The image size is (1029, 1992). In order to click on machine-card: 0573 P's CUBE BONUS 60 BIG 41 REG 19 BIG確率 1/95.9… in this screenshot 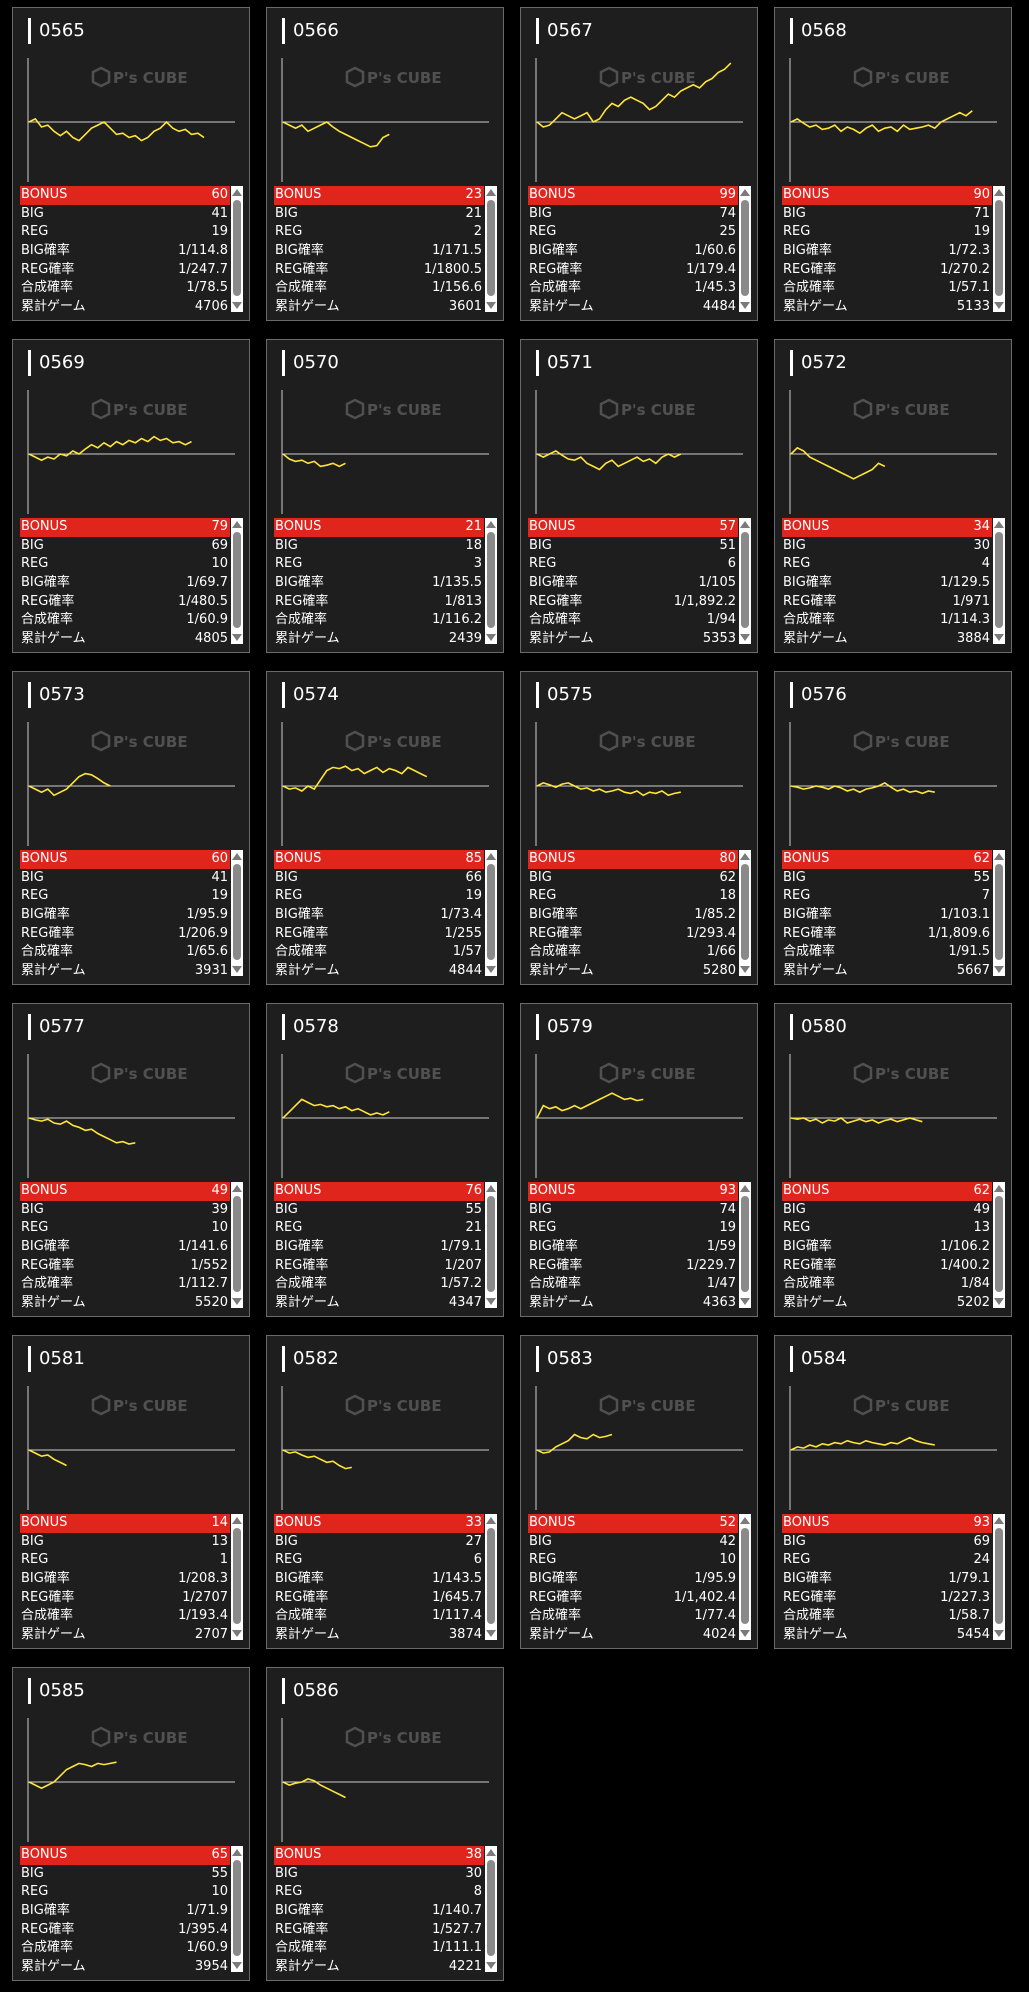, I will do `click(131, 828)`.